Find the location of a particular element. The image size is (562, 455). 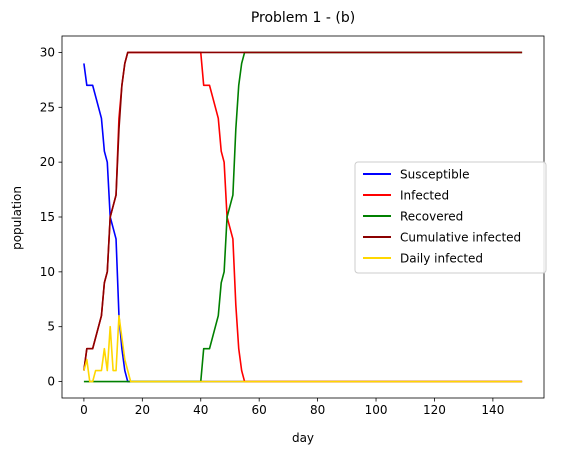

x-tick-label: 100 is located at coordinates (376, 410).